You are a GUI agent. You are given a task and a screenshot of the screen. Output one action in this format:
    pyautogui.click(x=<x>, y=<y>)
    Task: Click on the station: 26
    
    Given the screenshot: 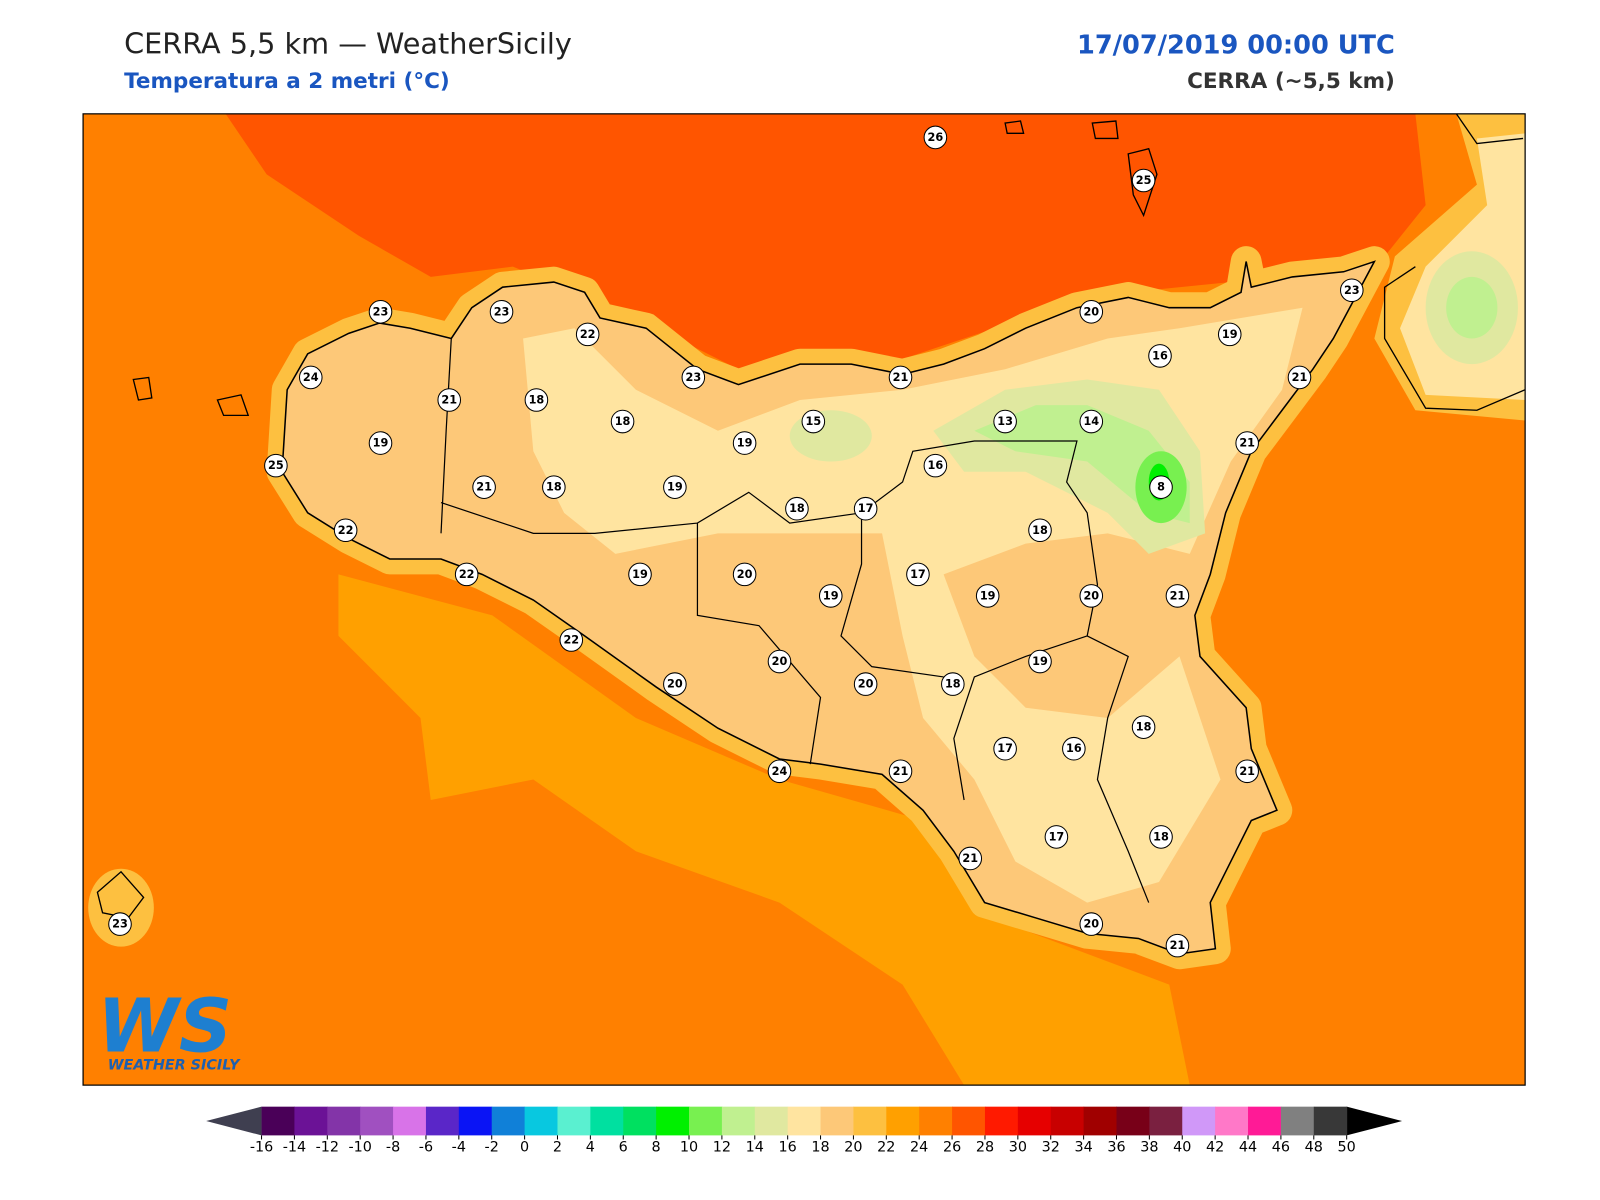 What is the action you would take?
    pyautogui.click(x=935, y=137)
    